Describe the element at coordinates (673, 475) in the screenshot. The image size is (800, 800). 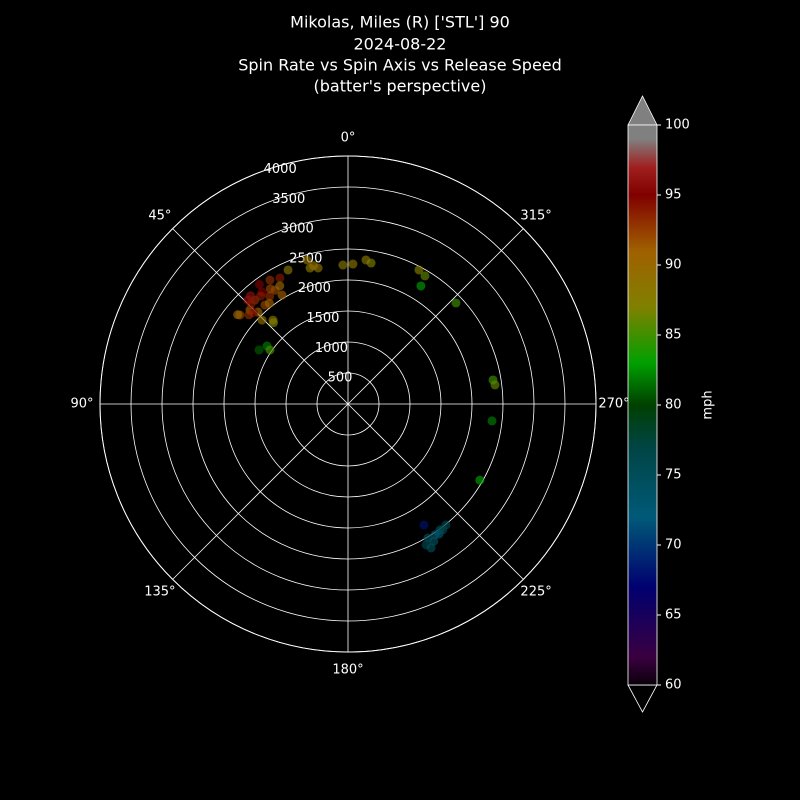
I see `colorbar-tick-label: 75` at that location.